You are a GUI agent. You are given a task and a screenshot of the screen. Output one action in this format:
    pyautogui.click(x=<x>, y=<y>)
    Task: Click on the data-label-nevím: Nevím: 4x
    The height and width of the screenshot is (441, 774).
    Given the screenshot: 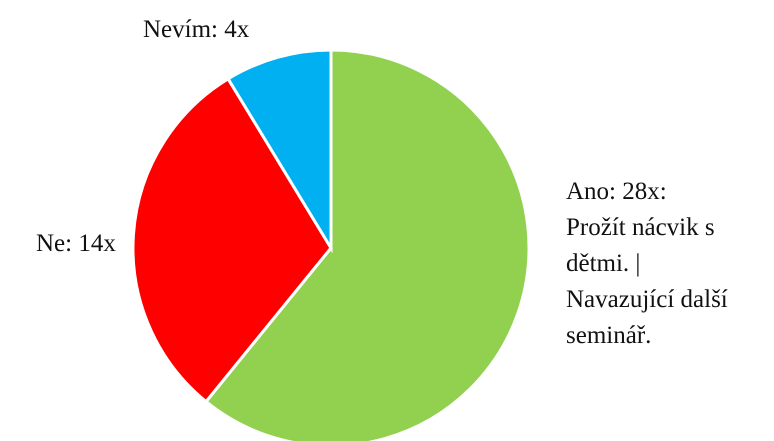 What is the action you would take?
    pyautogui.click(x=196, y=29)
    